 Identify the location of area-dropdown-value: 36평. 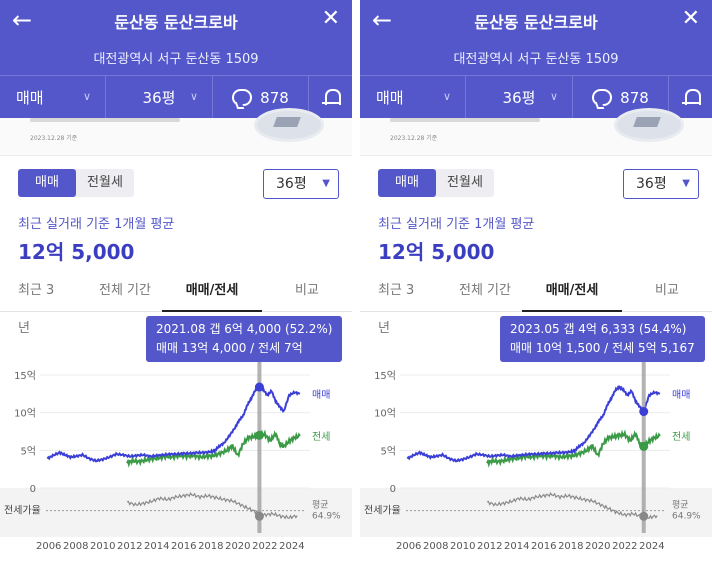
(651, 184).